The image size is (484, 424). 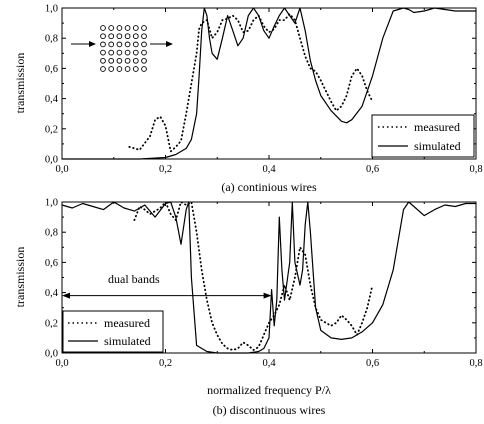 What do you see at coordinates (61, 363) in the screenshot?
I see `panel-b-x-tick-label: 0,0` at bounding box center [61, 363].